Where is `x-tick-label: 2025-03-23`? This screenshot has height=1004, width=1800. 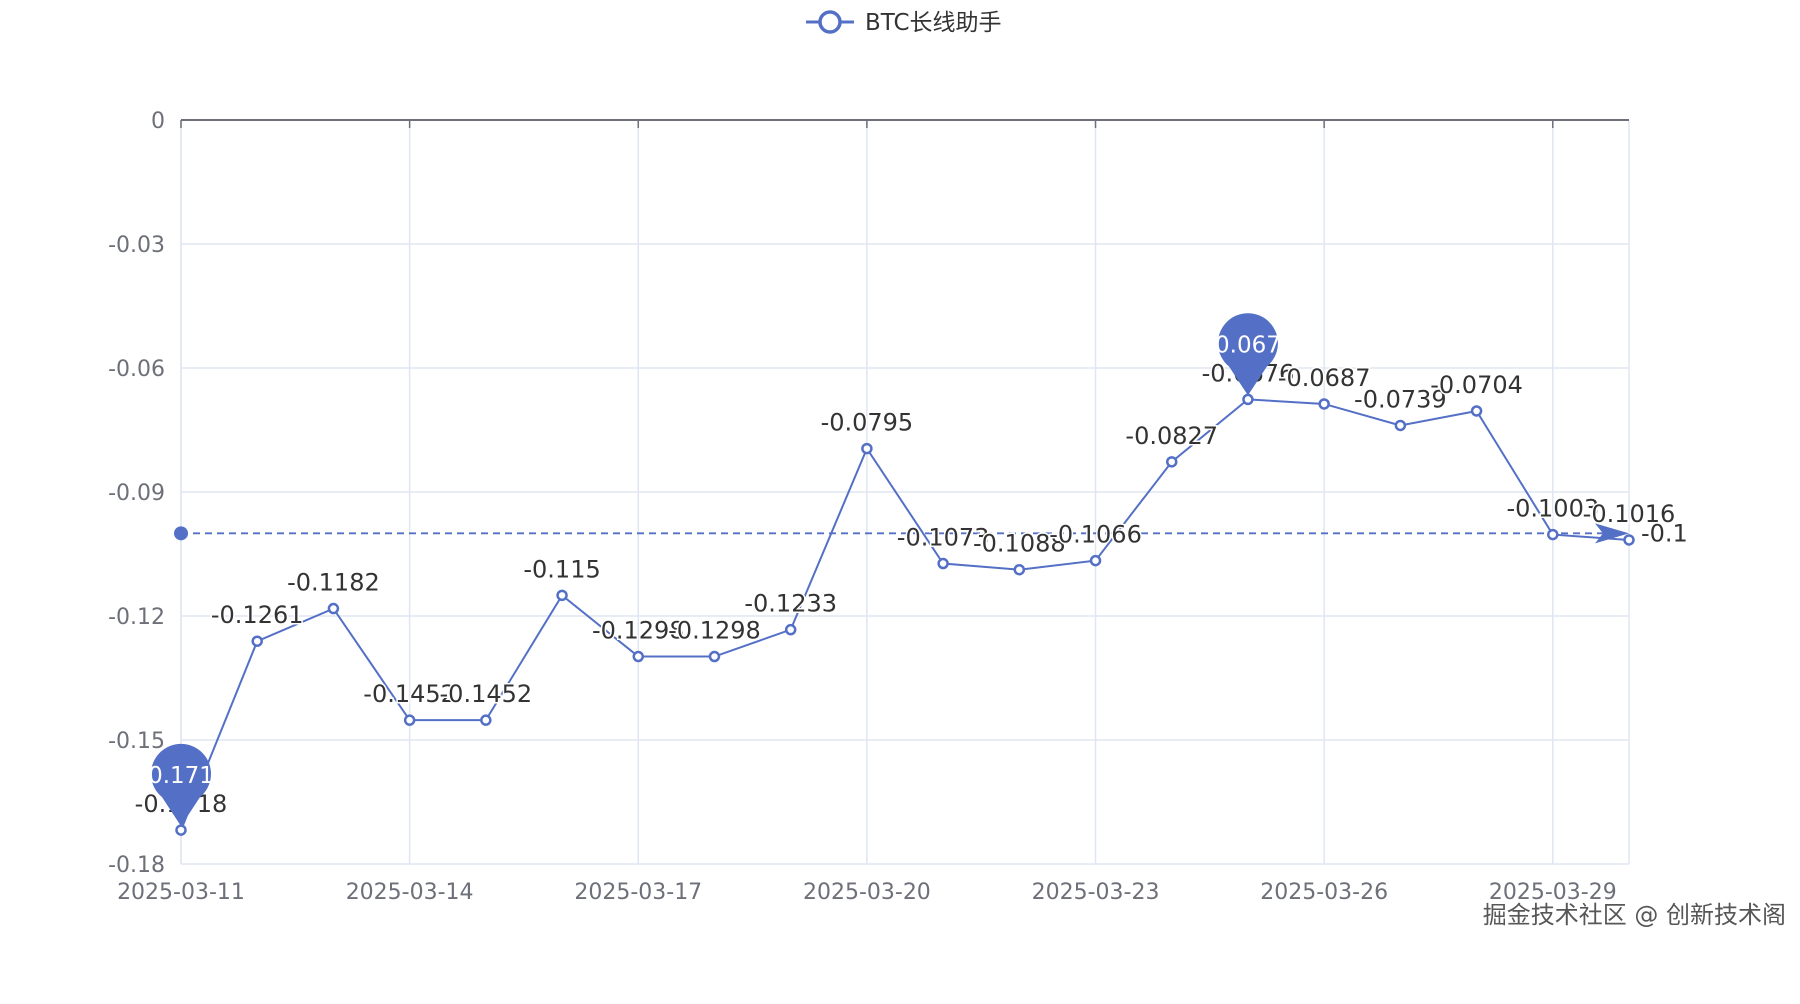 x-tick-label: 2025-03-23 is located at coordinates (1096, 892).